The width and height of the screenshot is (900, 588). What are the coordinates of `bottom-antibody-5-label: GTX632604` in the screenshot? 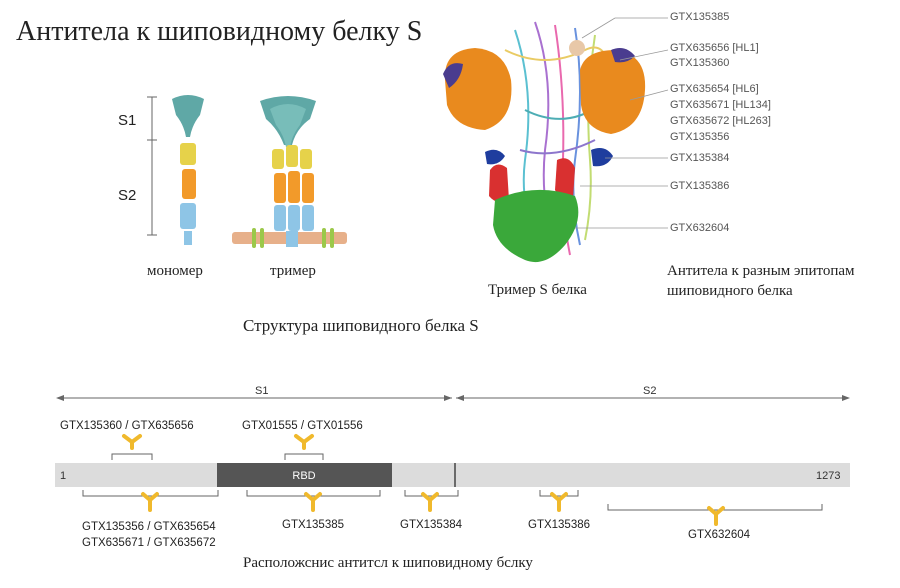 It's located at (719, 535).